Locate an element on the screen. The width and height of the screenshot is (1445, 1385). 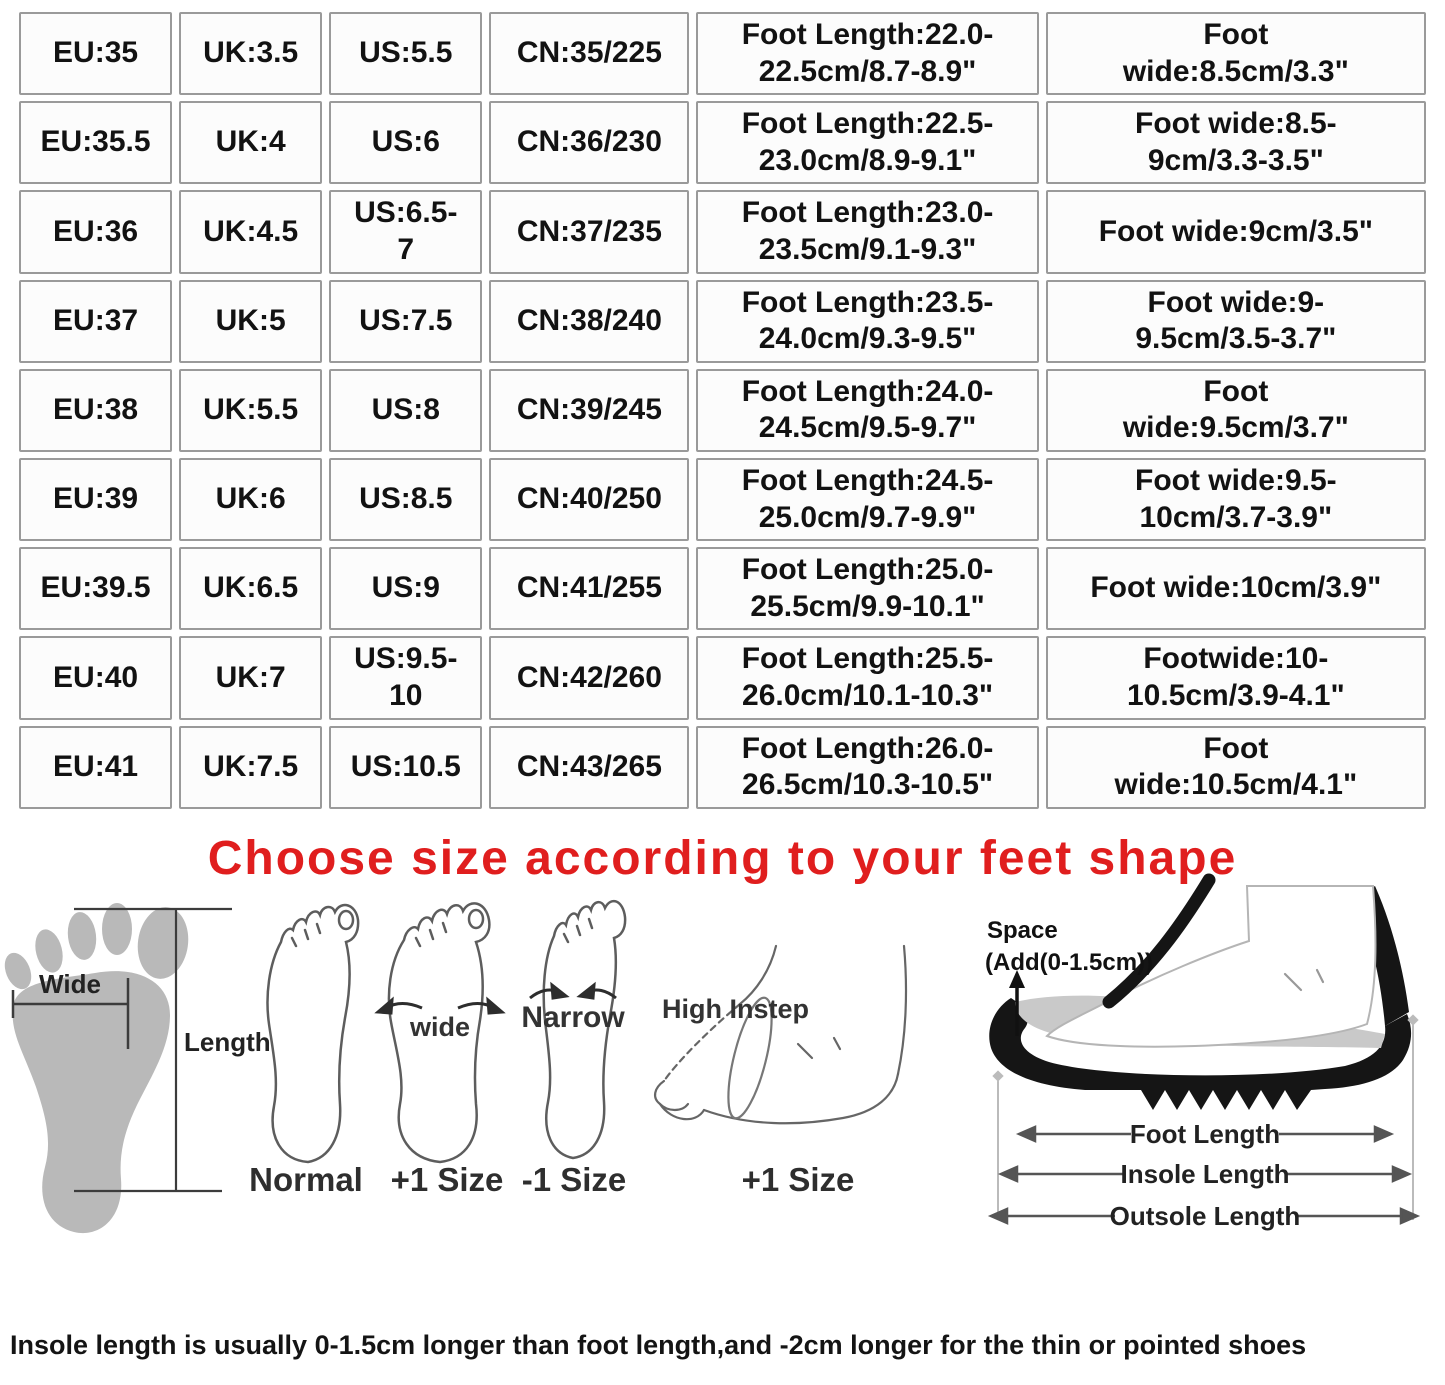
size-cell-us: US:10.5 is located at coordinates (406, 767).